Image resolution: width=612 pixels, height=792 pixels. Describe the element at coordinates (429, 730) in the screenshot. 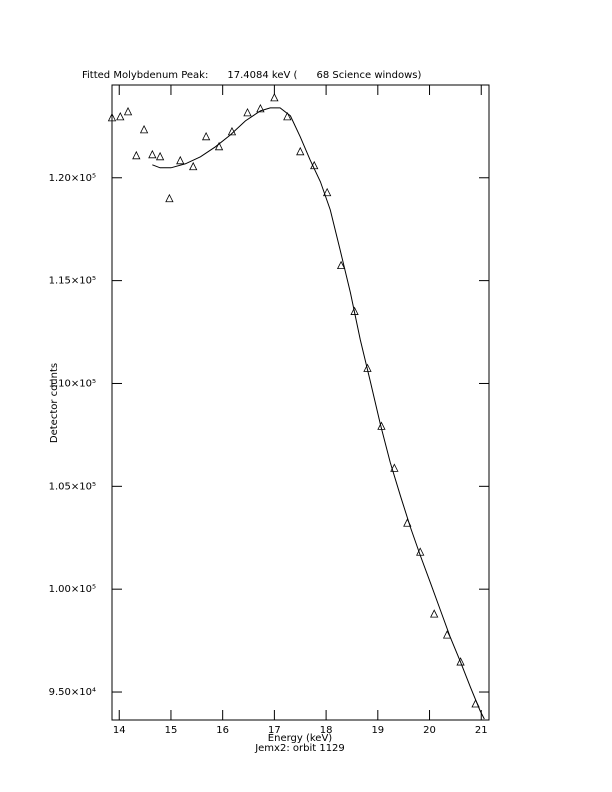

I see `x-tick-label: 20` at that location.